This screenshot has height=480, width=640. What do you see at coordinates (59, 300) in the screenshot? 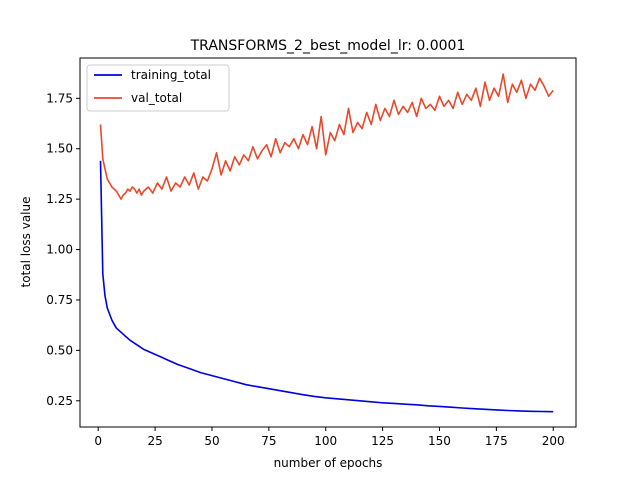
I see `y-tick-label: 0.75` at bounding box center [59, 300].